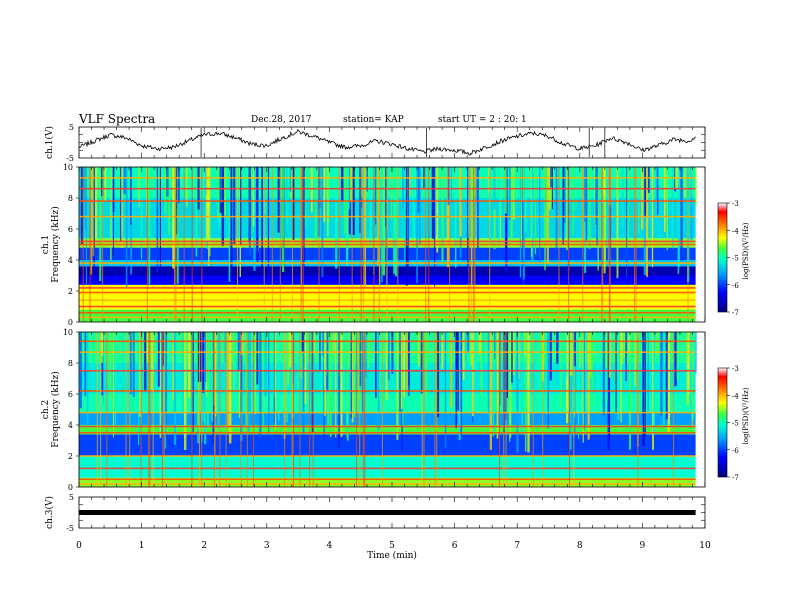  Describe the element at coordinates (735, 424) in the screenshot. I see `ch2-spectrogram-colorbar-tick-label: -5` at that location.